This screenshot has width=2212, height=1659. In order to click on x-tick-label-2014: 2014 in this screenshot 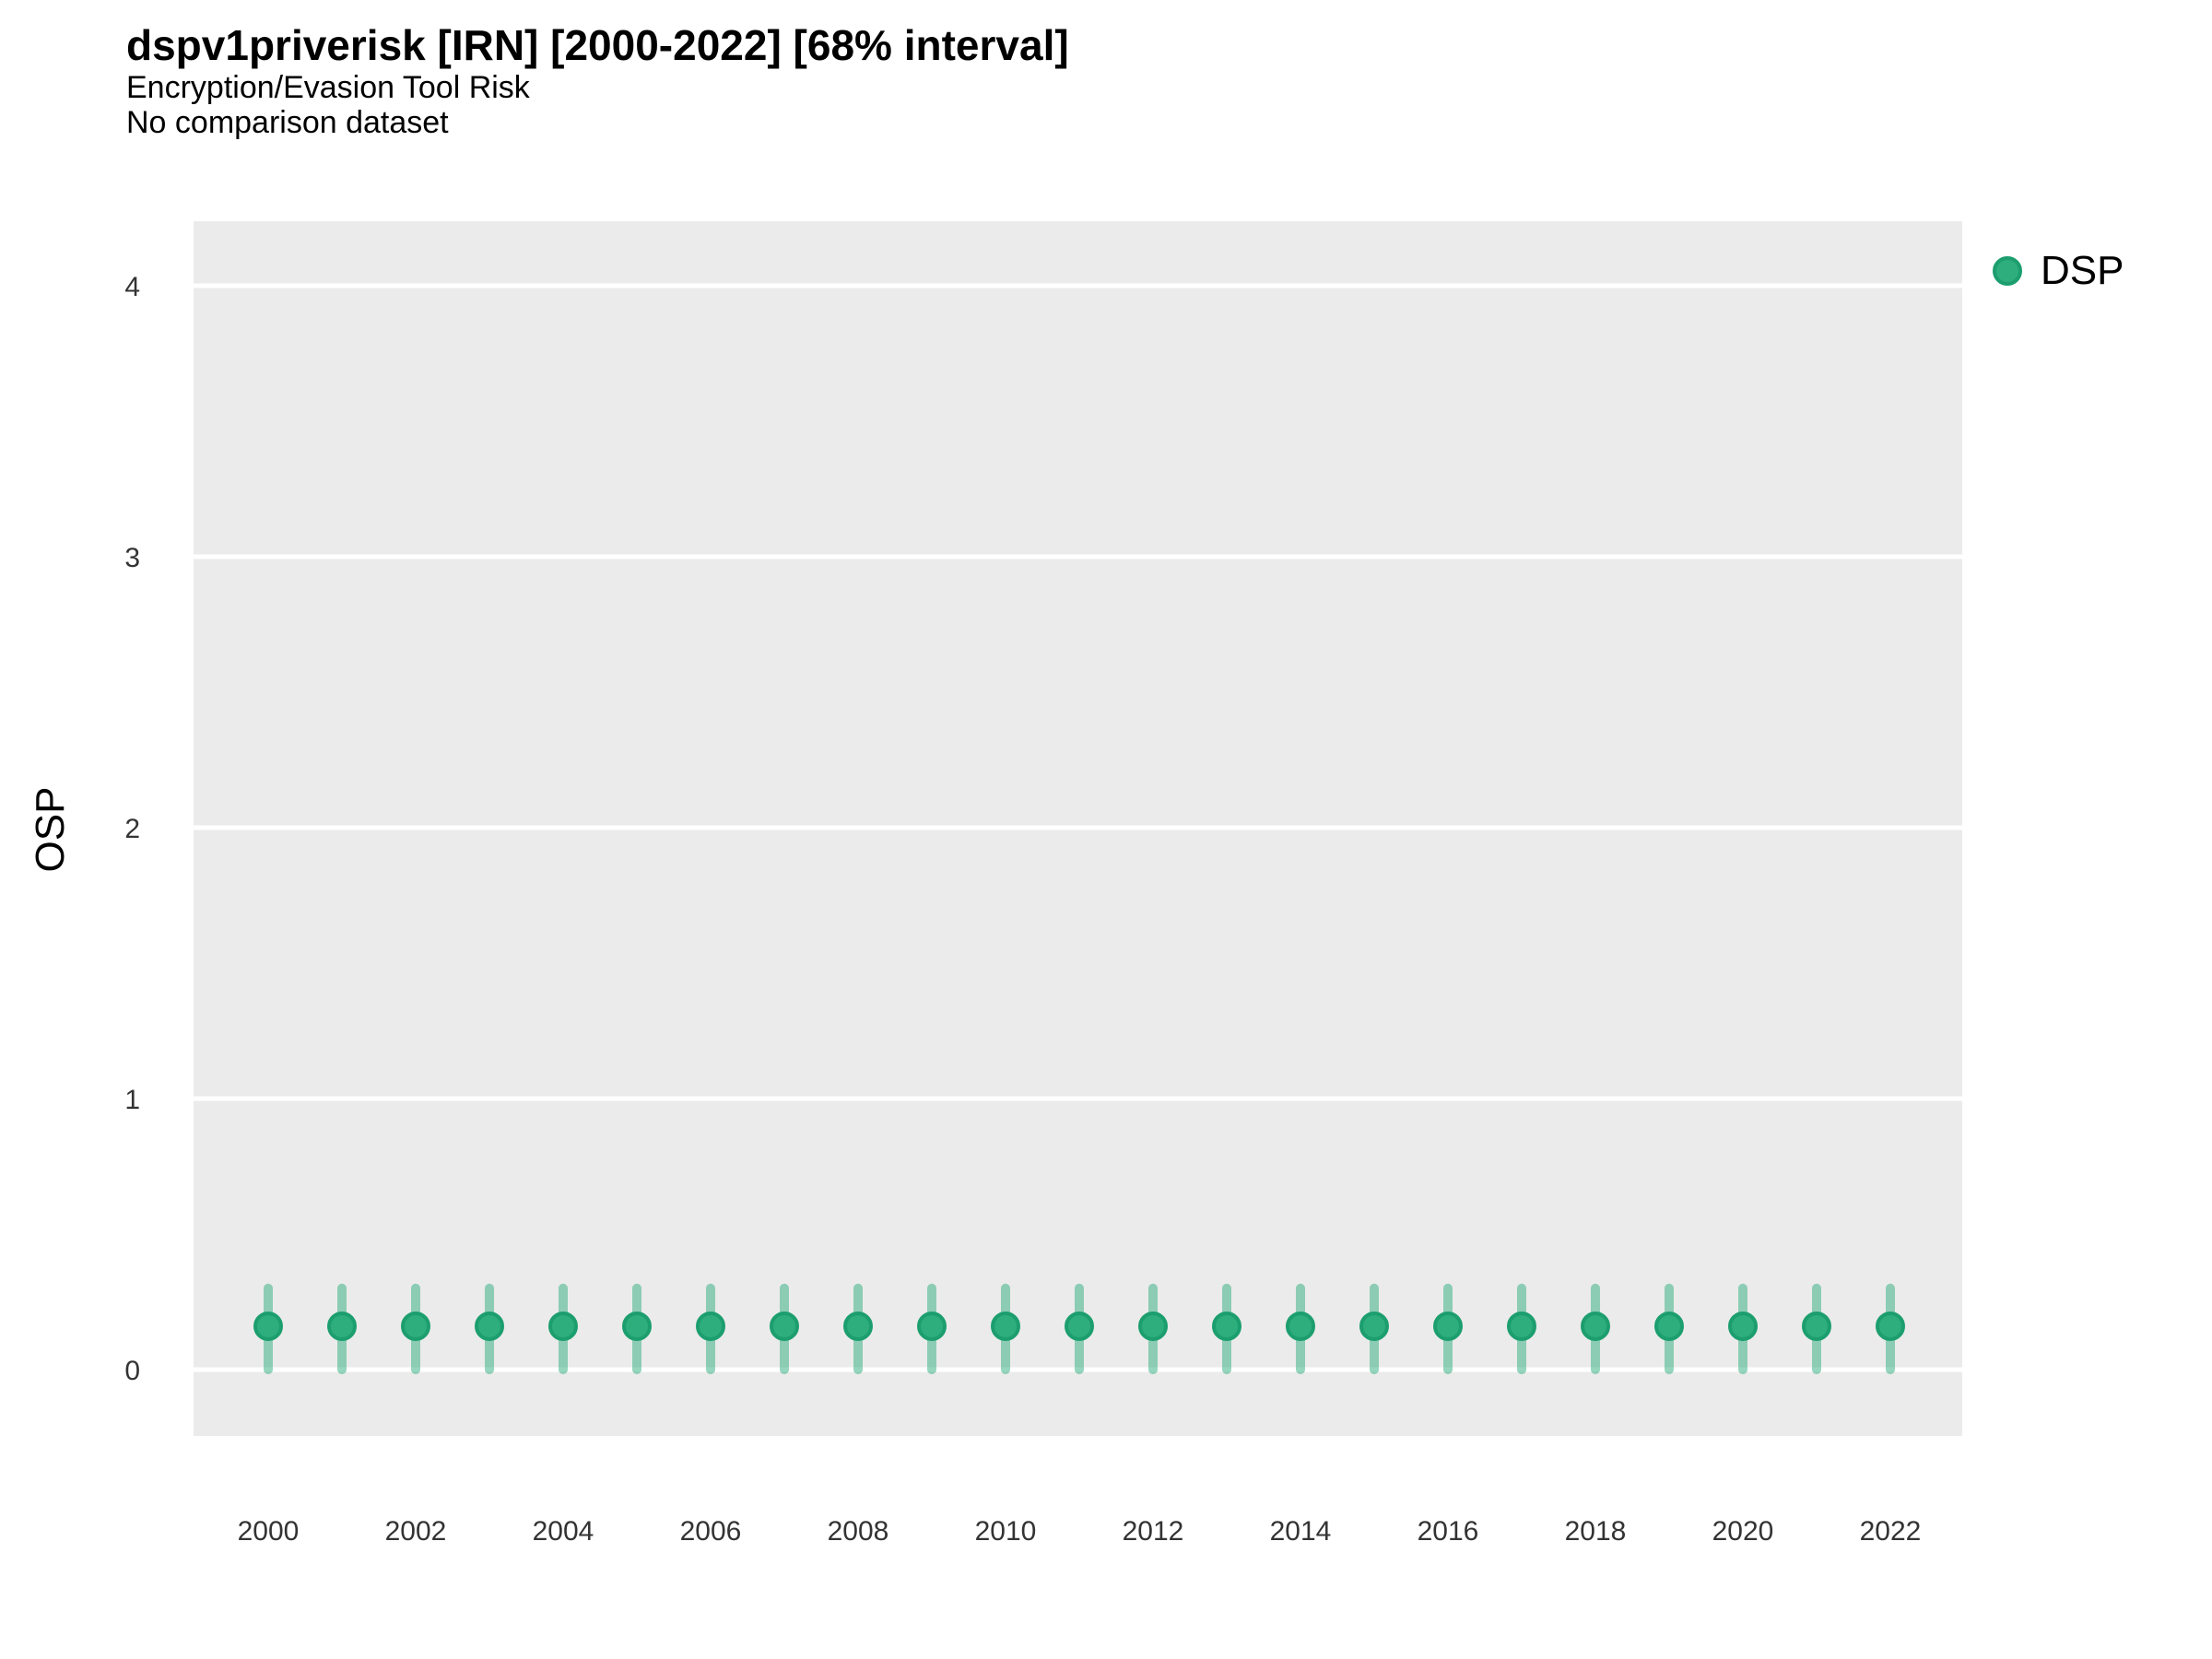, I will do `click(1301, 1531)`.